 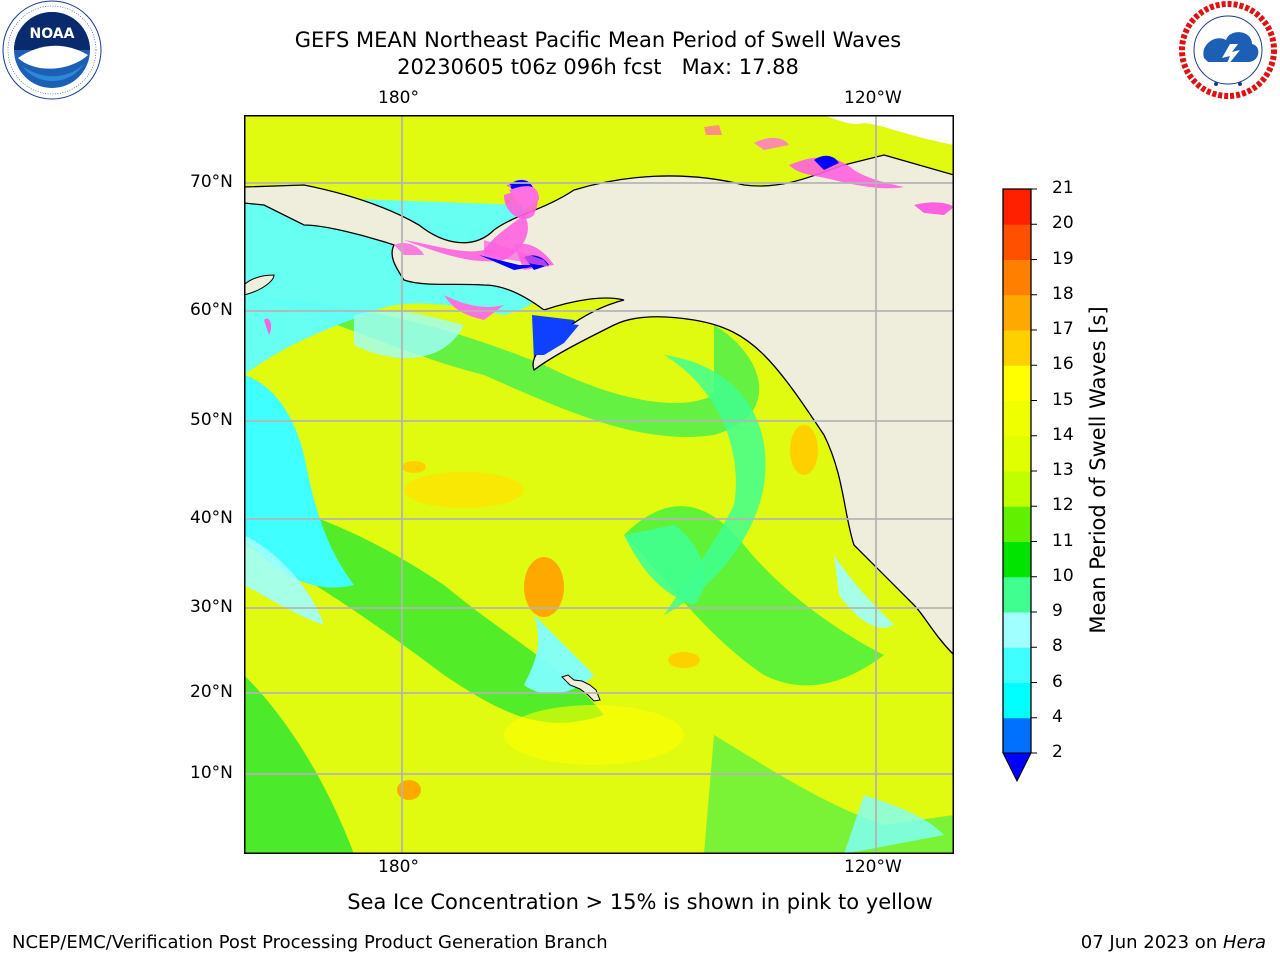 What do you see at coordinates (873, 867) in the screenshot?
I see `bottom-lon-label-120w: 120°W` at bounding box center [873, 867].